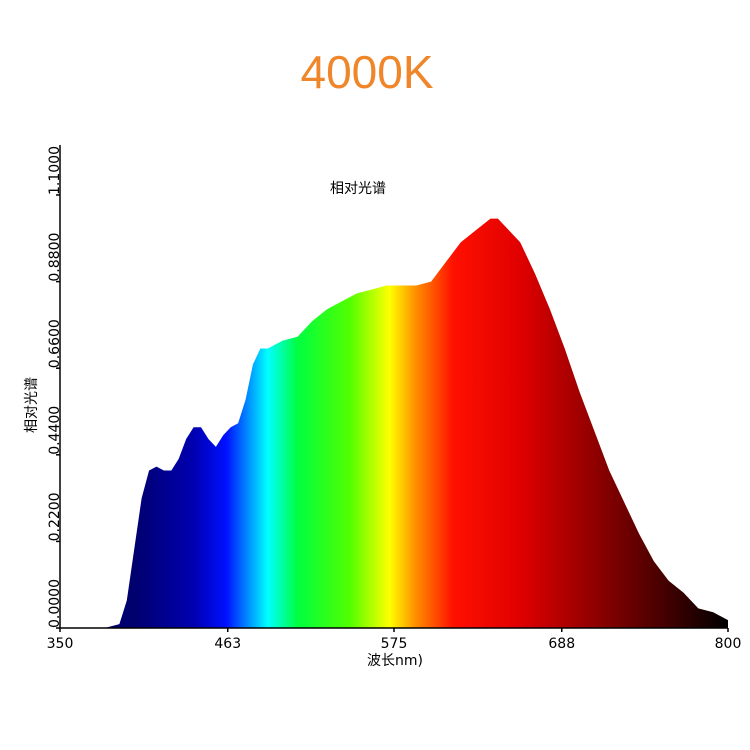 Image resolution: width=750 pixels, height=750 pixels. I want to click on x-tick-label: 350, so click(60, 644).